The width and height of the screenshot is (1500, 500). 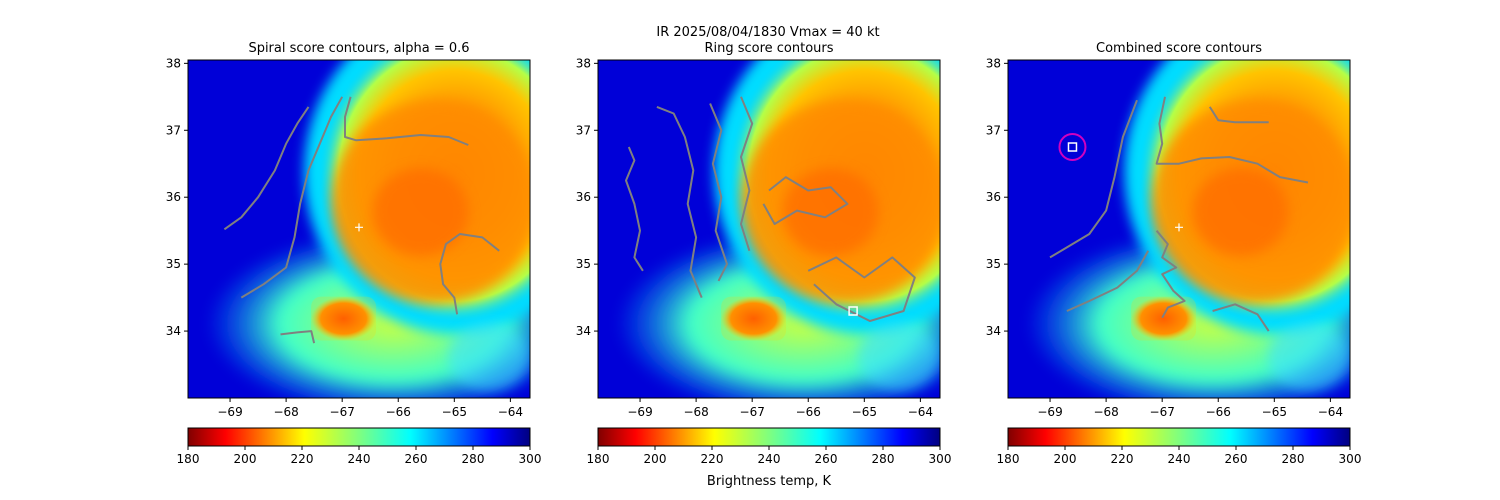 I want to click on circle-marker, so click(x=1072, y=147).